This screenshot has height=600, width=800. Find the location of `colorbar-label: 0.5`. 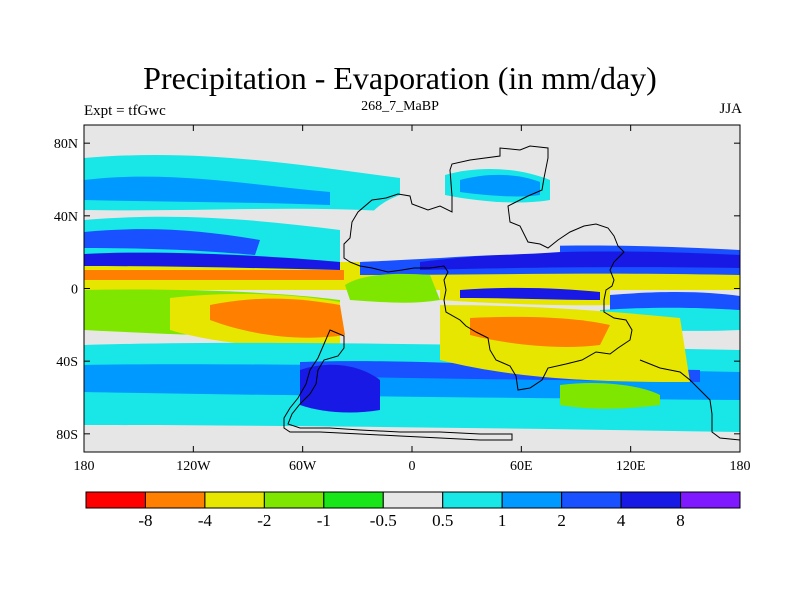

colorbar-label: 0.5 is located at coordinates (442, 520).